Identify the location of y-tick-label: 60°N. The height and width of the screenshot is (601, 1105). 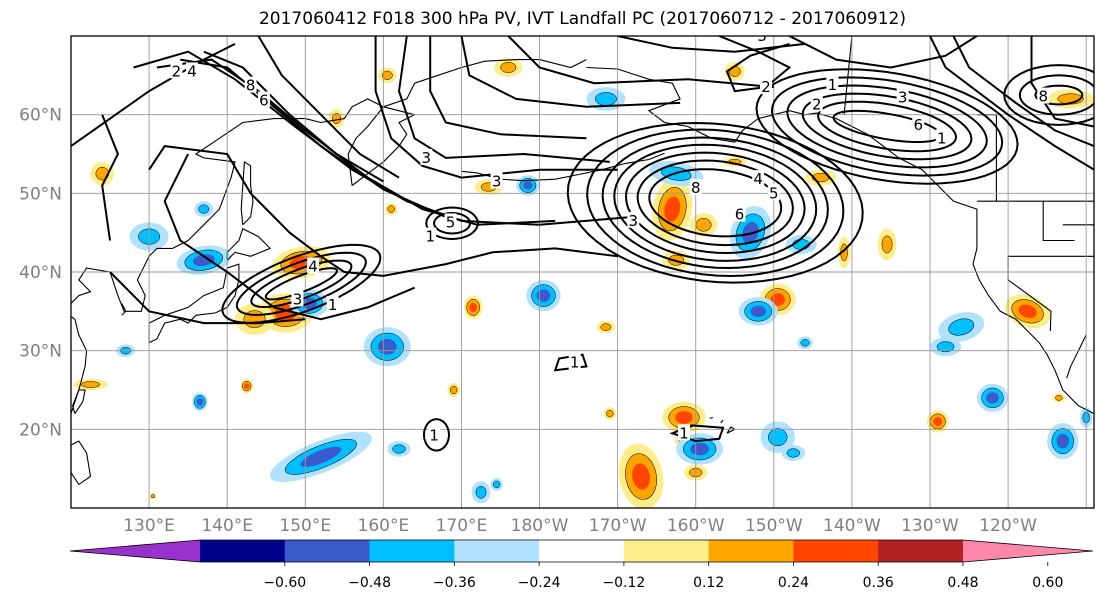
(40, 116).